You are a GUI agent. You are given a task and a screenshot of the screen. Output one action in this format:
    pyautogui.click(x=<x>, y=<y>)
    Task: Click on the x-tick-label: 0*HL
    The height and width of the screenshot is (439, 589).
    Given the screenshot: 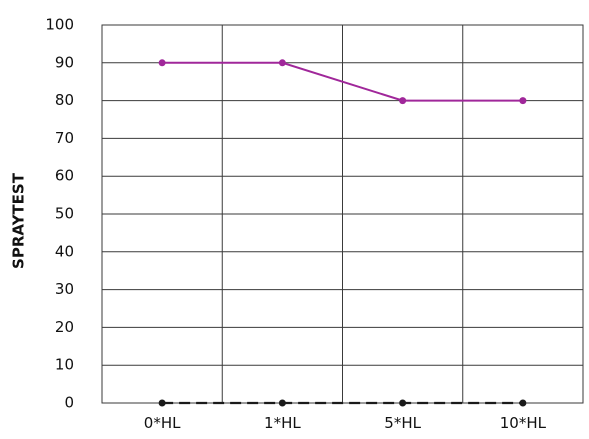 What is the action you would take?
    pyautogui.click(x=162, y=423)
    